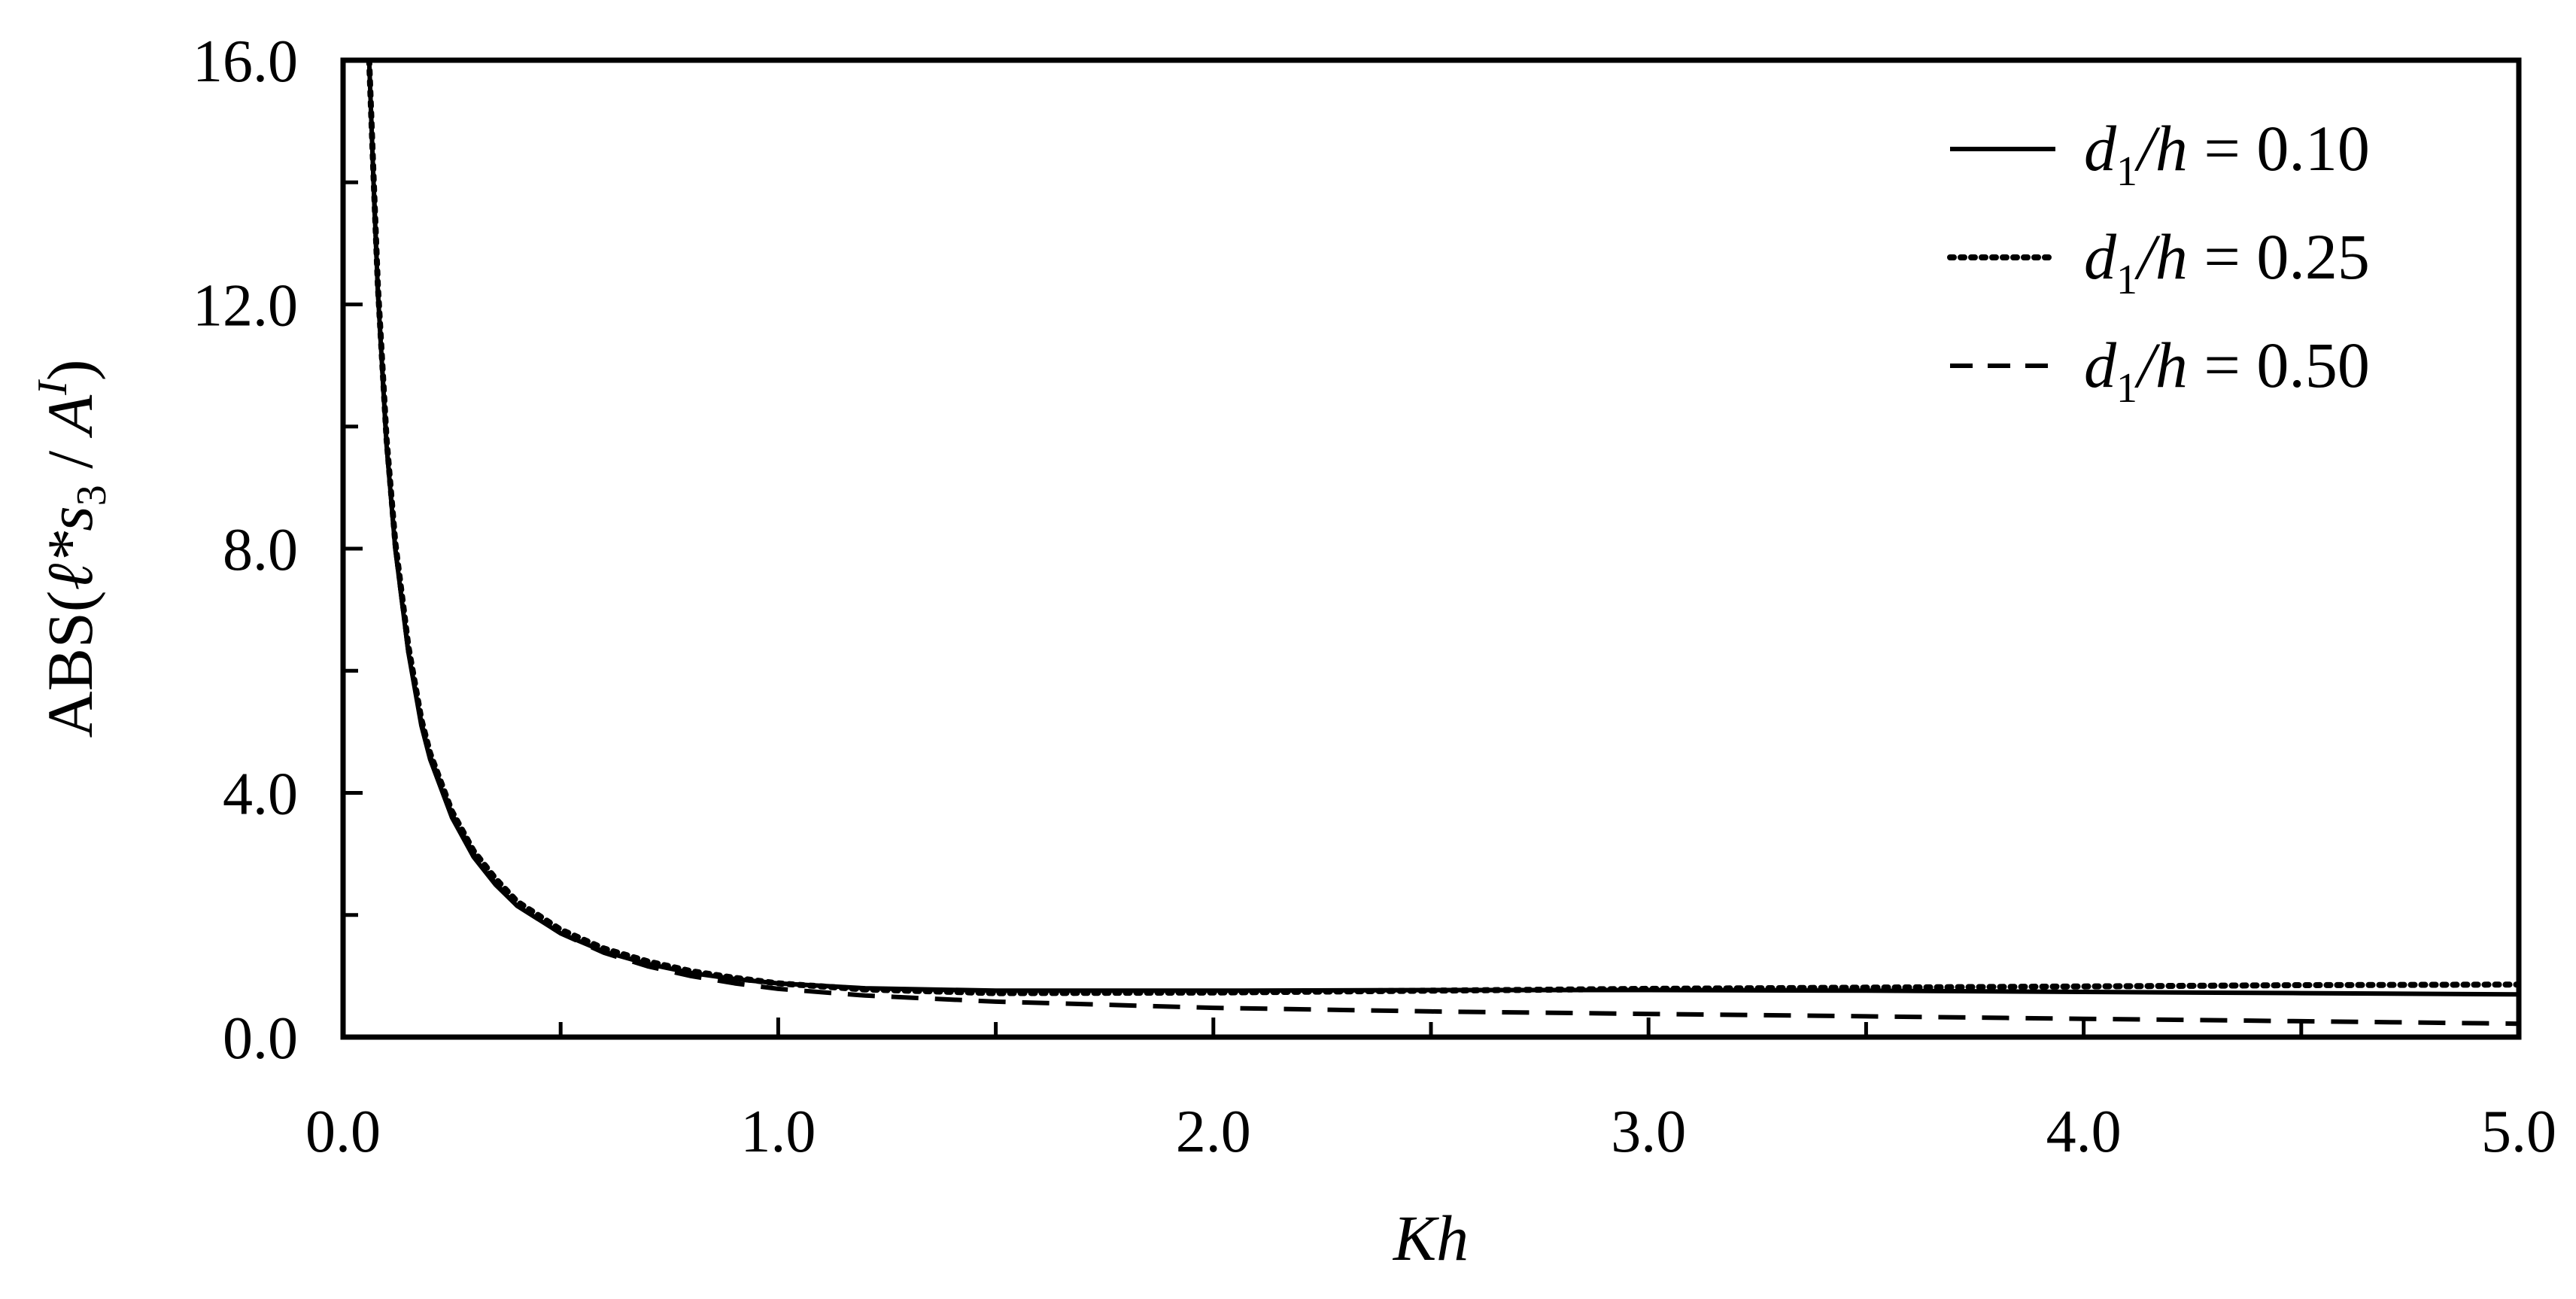 The width and height of the screenshot is (2576, 1299). What do you see at coordinates (246, 62) in the screenshot?
I see `y-tick-label: 16.0` at bounding box center [246, 62].